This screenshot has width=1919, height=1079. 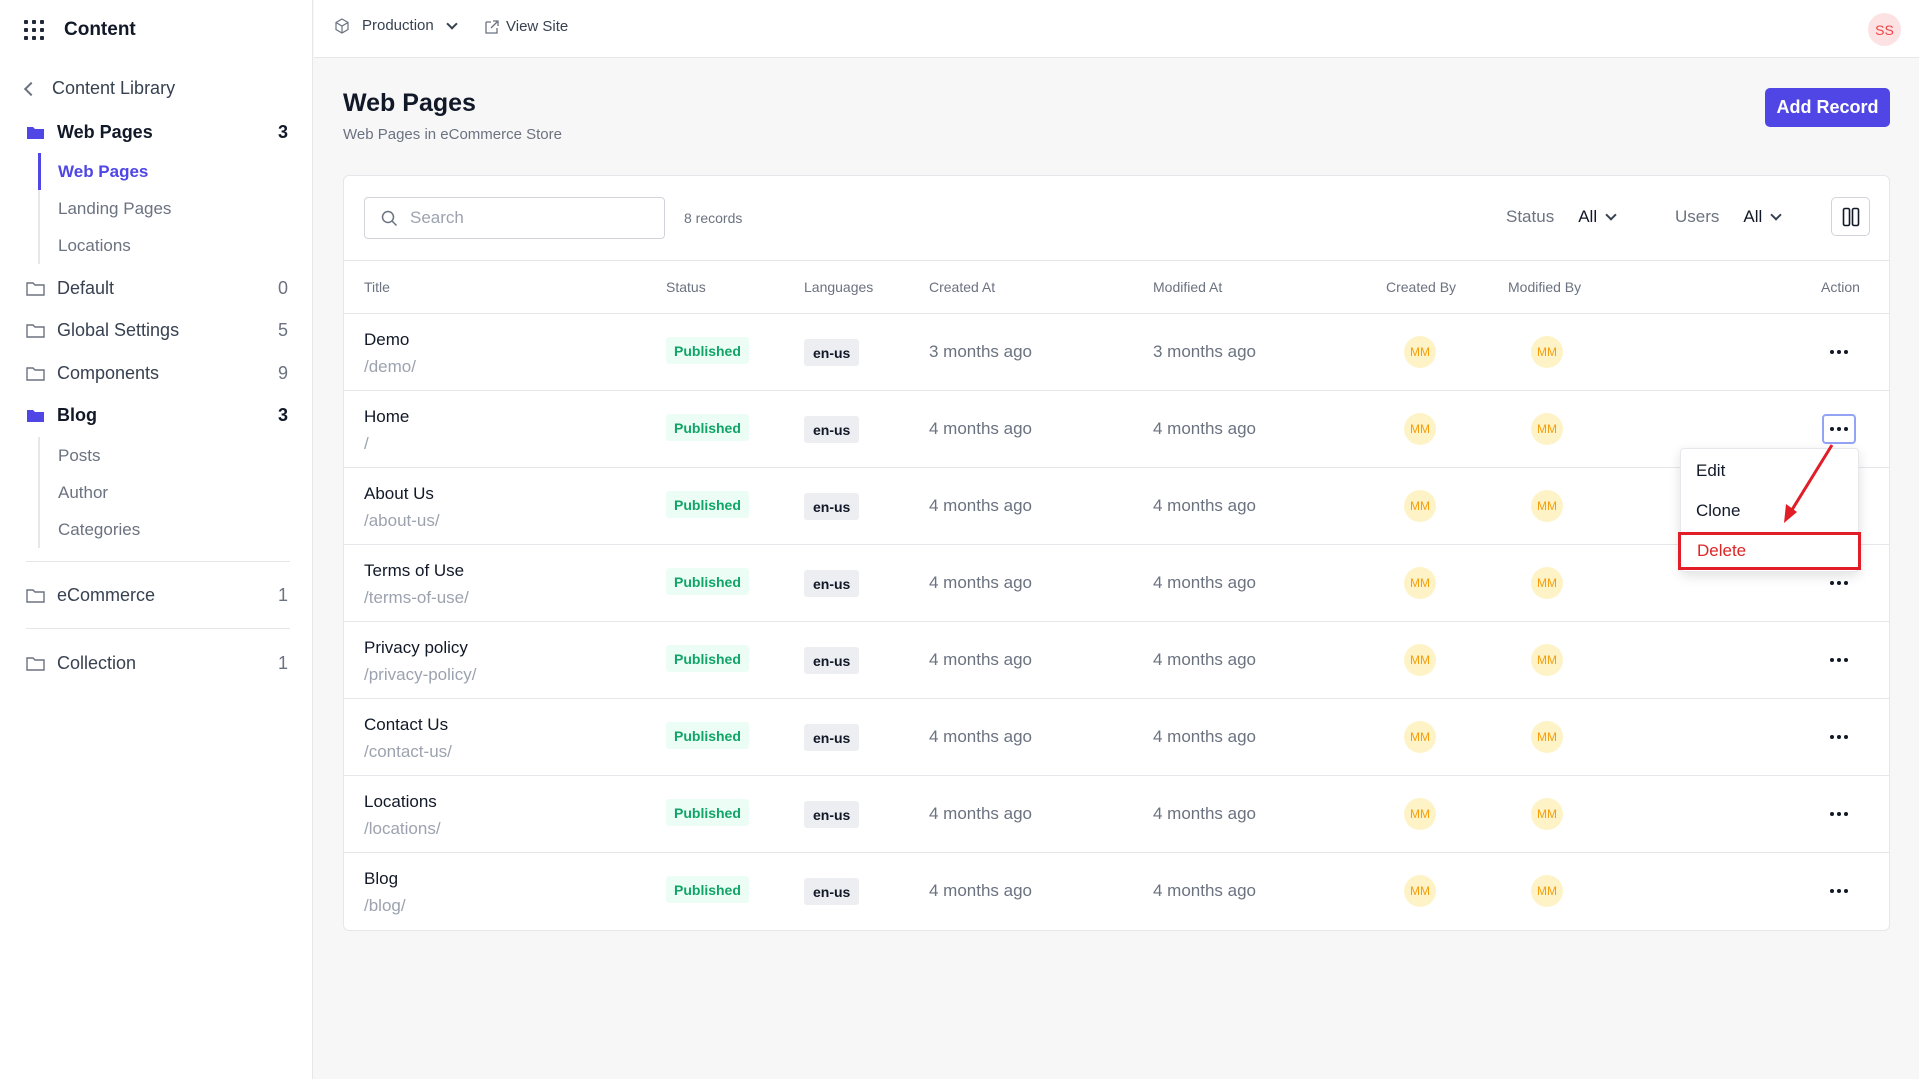 What do you see at coordinates (79, 455) in the screenshot?
I see `sidebar-subitem-posts: Posts` at bounding box center [79, 455].